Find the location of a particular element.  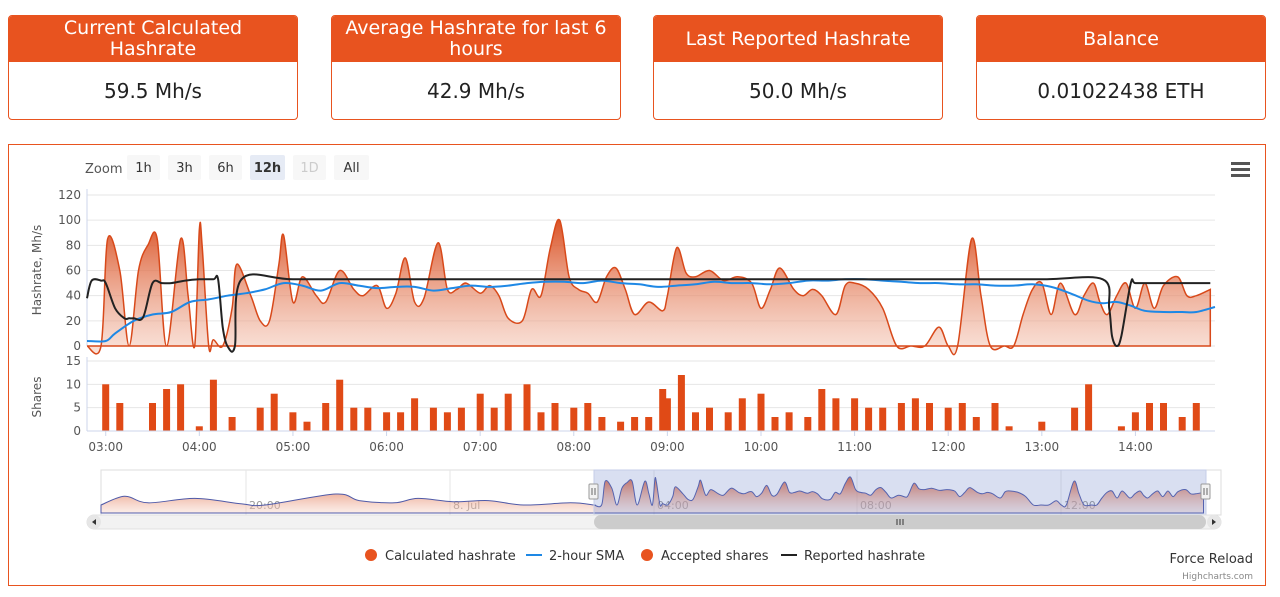

stat-title: Average Hashrate for last 6 hours is located at coordinates (476, 39).